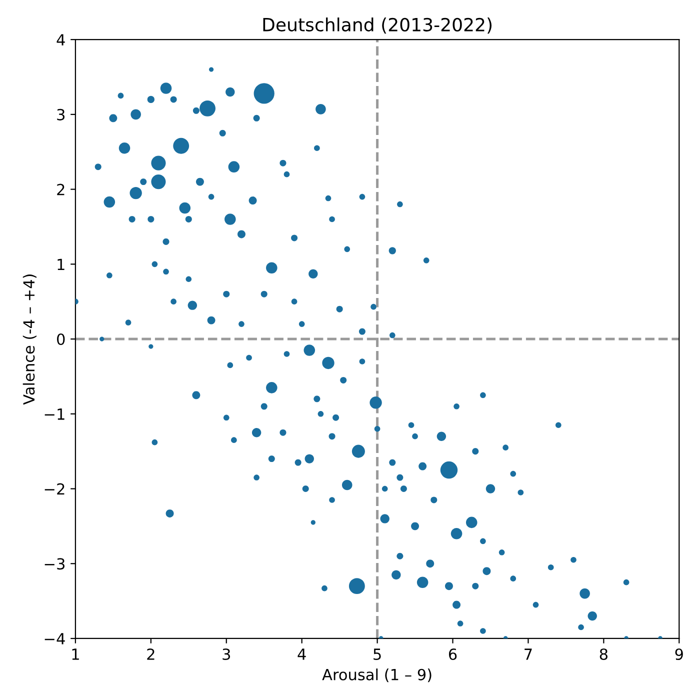  What do you see at coordinates (75, 654) in the screenshot?
I see `x-tick-label: 1` at bounding box center [75, 654].